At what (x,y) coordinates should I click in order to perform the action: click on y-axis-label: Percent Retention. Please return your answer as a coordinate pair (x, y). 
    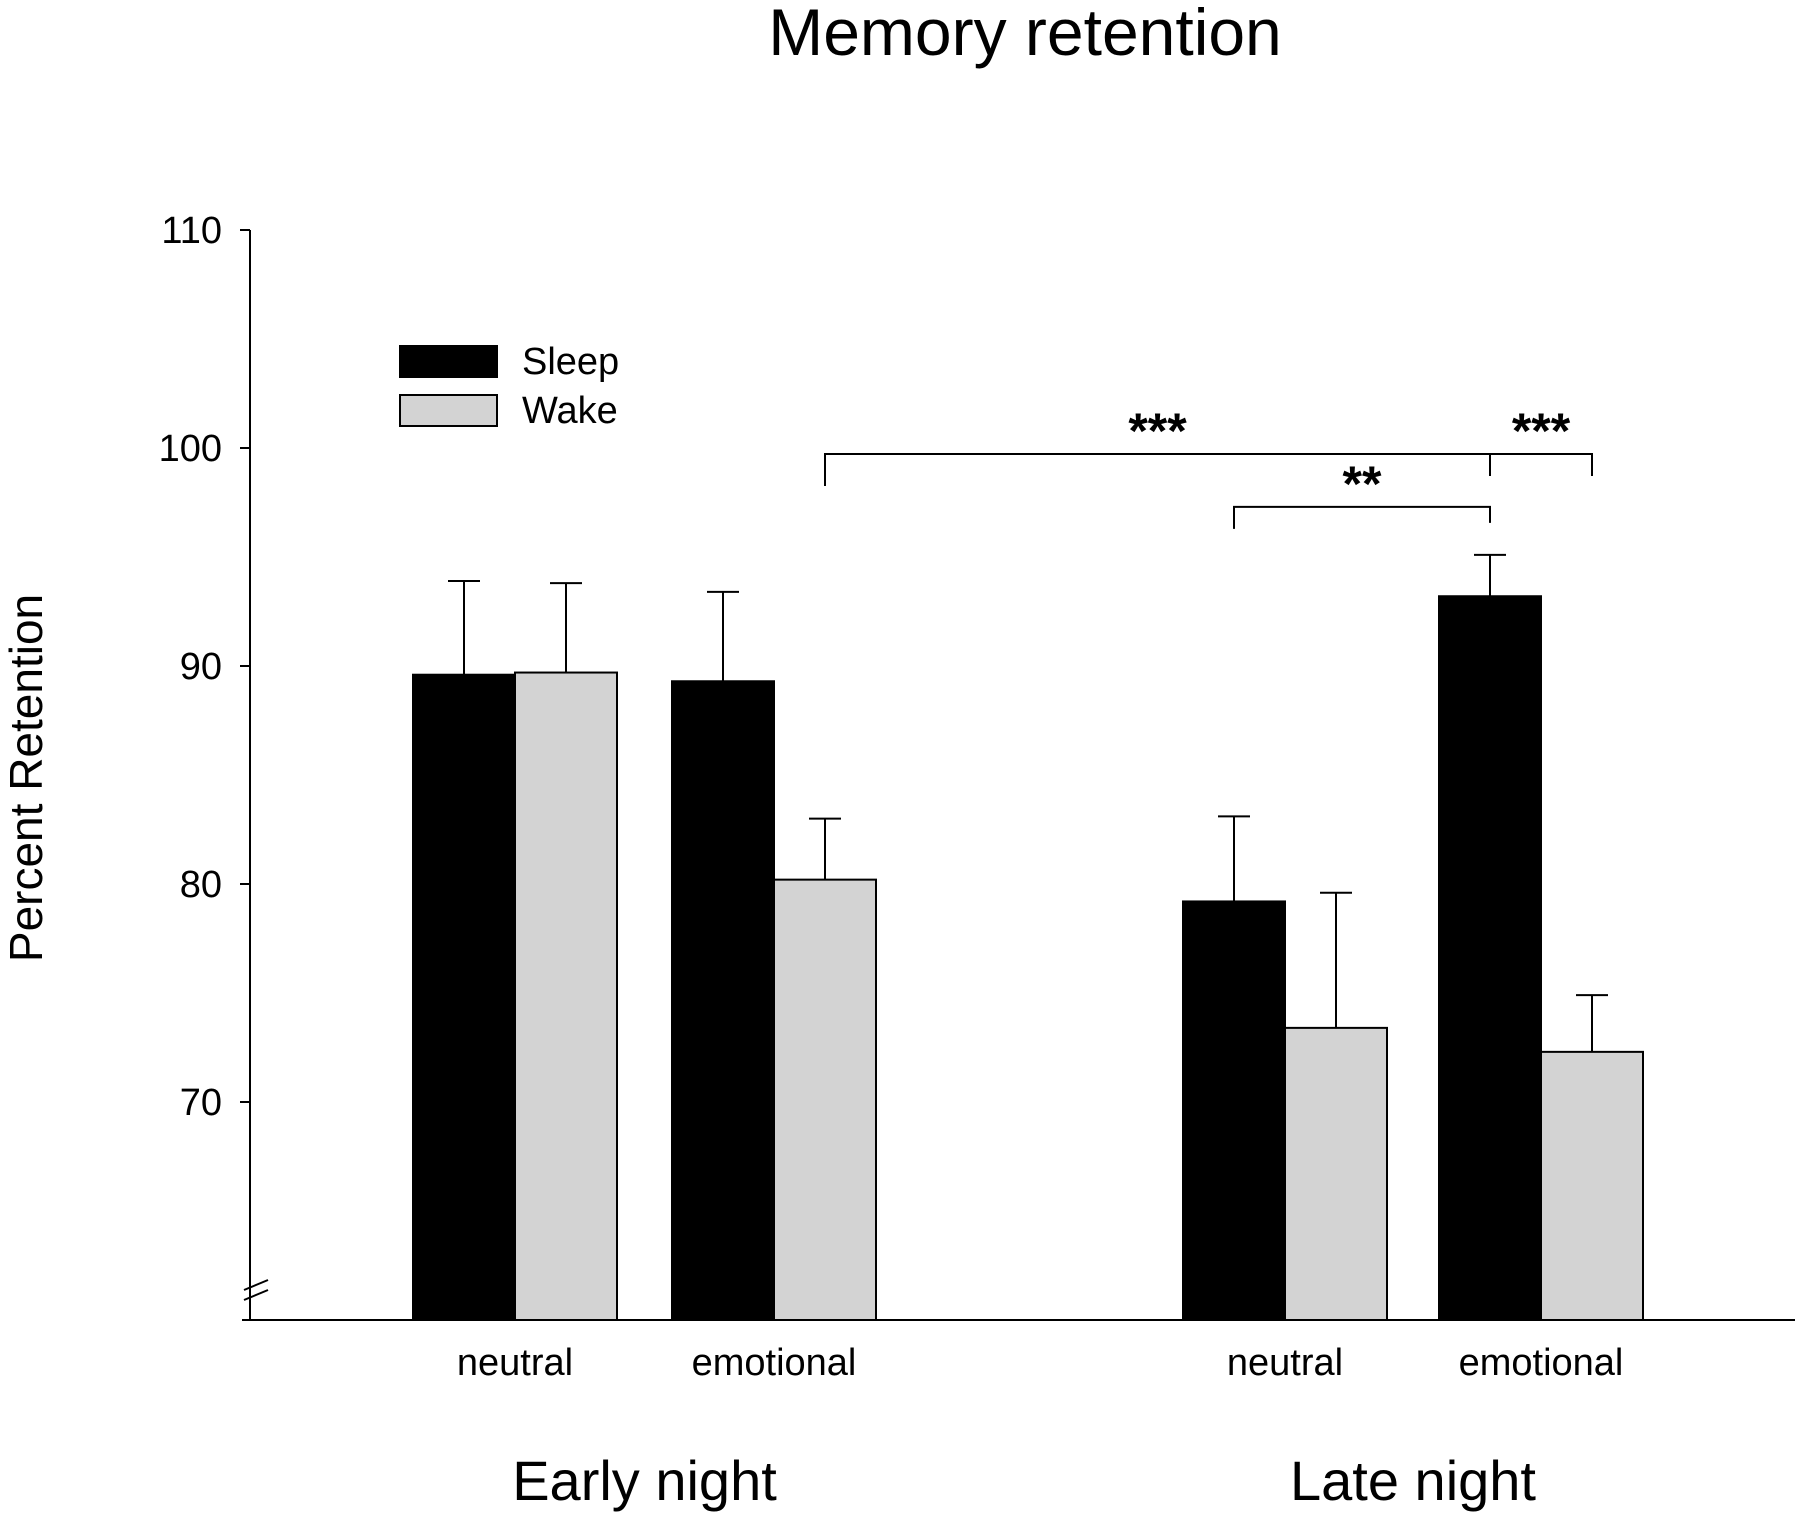
    Looking at the image, I should click on (26, 778).